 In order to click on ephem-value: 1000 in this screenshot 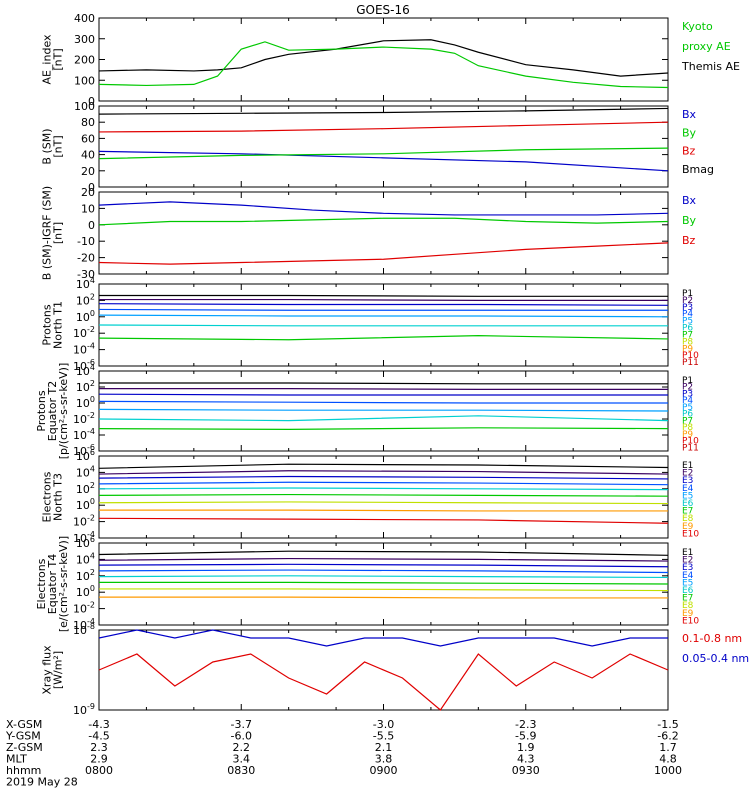, I will do `click(668, 770)`.